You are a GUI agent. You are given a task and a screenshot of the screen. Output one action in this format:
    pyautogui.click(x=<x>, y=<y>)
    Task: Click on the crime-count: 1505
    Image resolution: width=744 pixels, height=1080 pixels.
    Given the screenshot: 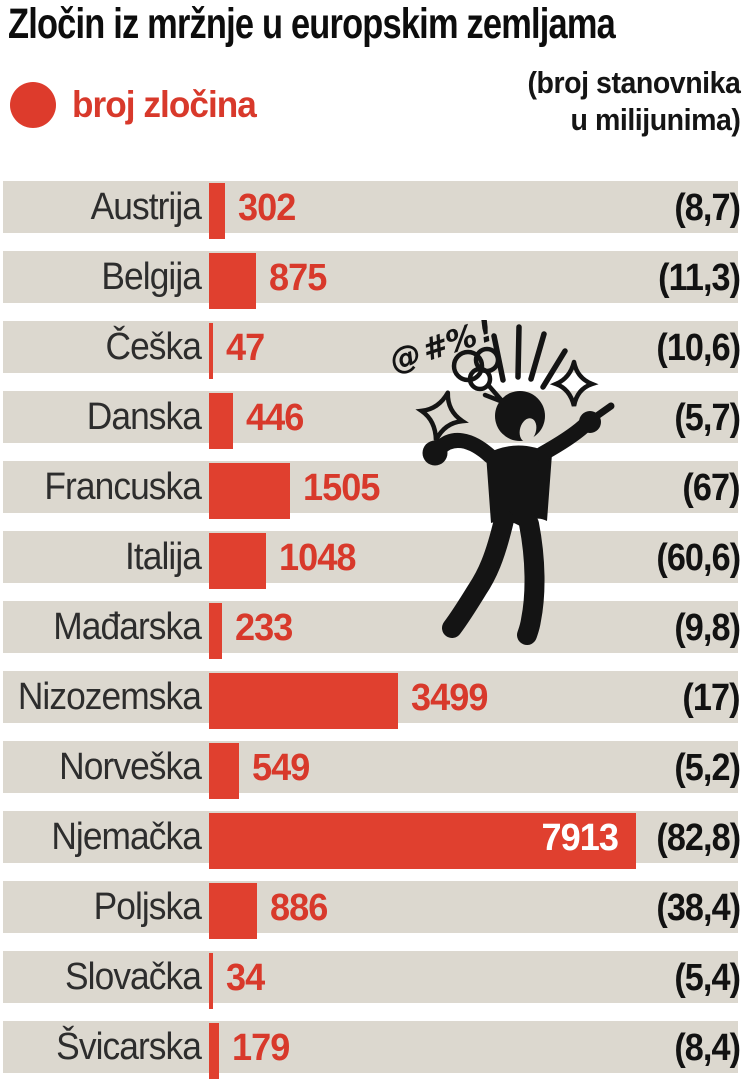 What is the action you would take?
    pyautogui.click(x=341, y=488)
    